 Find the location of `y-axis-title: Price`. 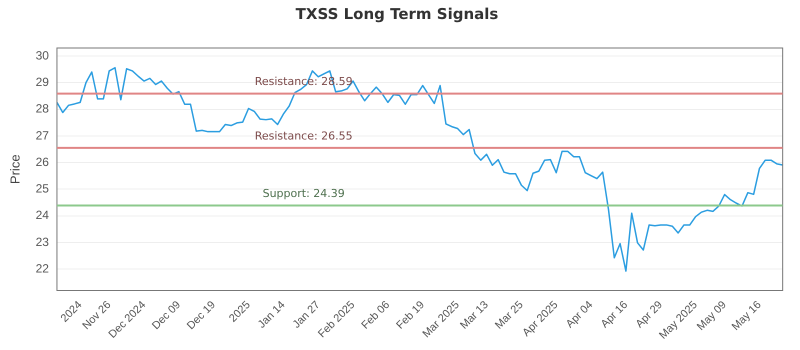

y-axis-title: Price is located at coordinates (14, 169).